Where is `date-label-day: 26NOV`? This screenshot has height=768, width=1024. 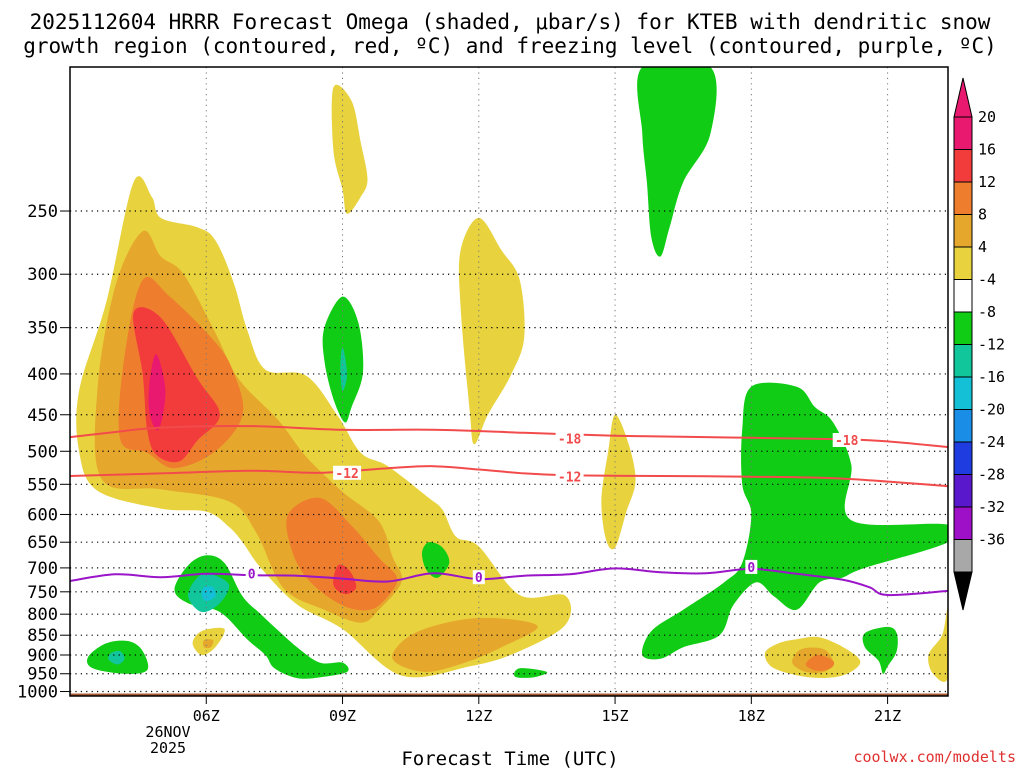 date-label-day: 26NOV is located at coordinates (167, 732).